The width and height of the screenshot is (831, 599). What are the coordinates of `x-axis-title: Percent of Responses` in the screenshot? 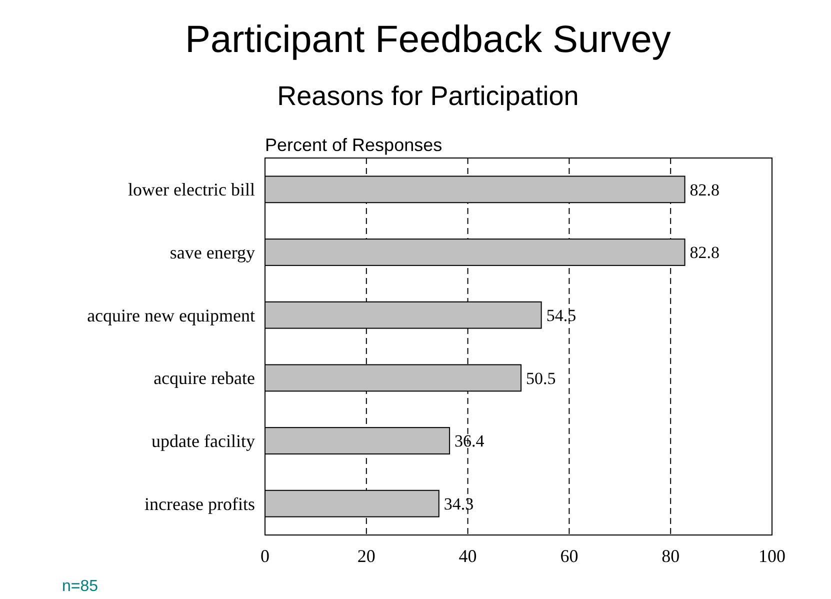 It's located at (353, 145).